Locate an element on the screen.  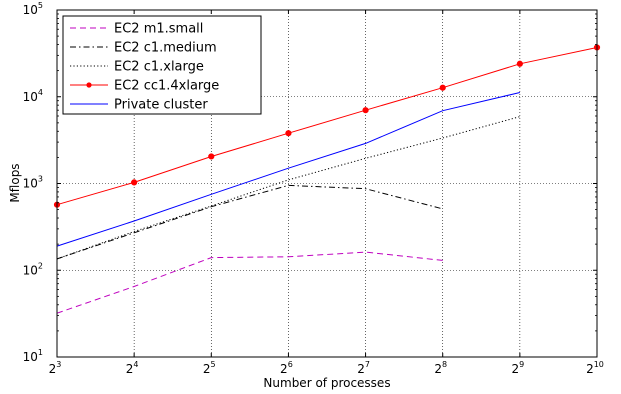
y-tick-exponent: 5 is located at coordinates (40, 5).